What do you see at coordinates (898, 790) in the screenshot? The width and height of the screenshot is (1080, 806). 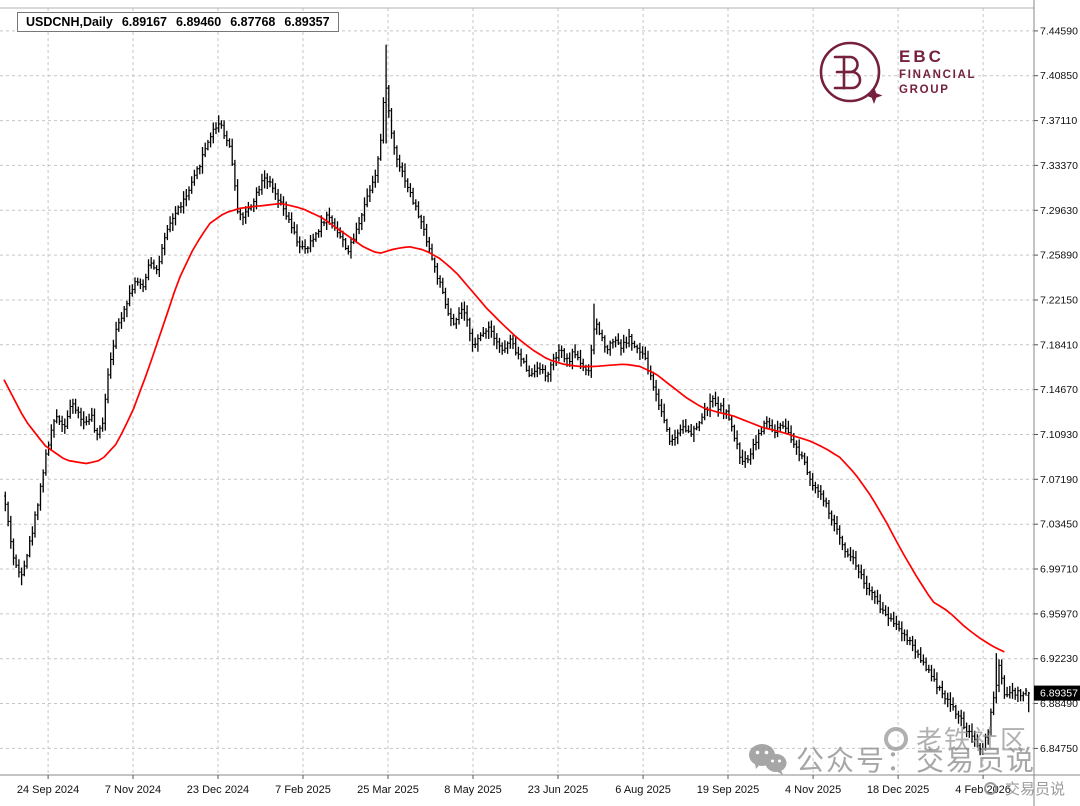 I see `svg-text: 18 Dec 2025` at bounding box center [898, 790].